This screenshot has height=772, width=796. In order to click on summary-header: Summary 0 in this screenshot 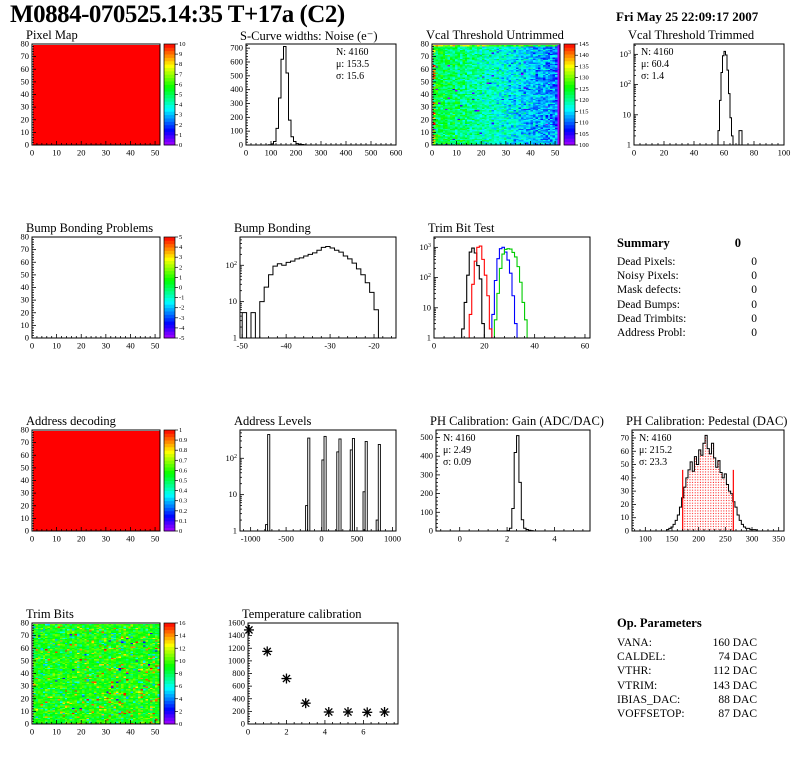, I will do `click(679, 243)`.